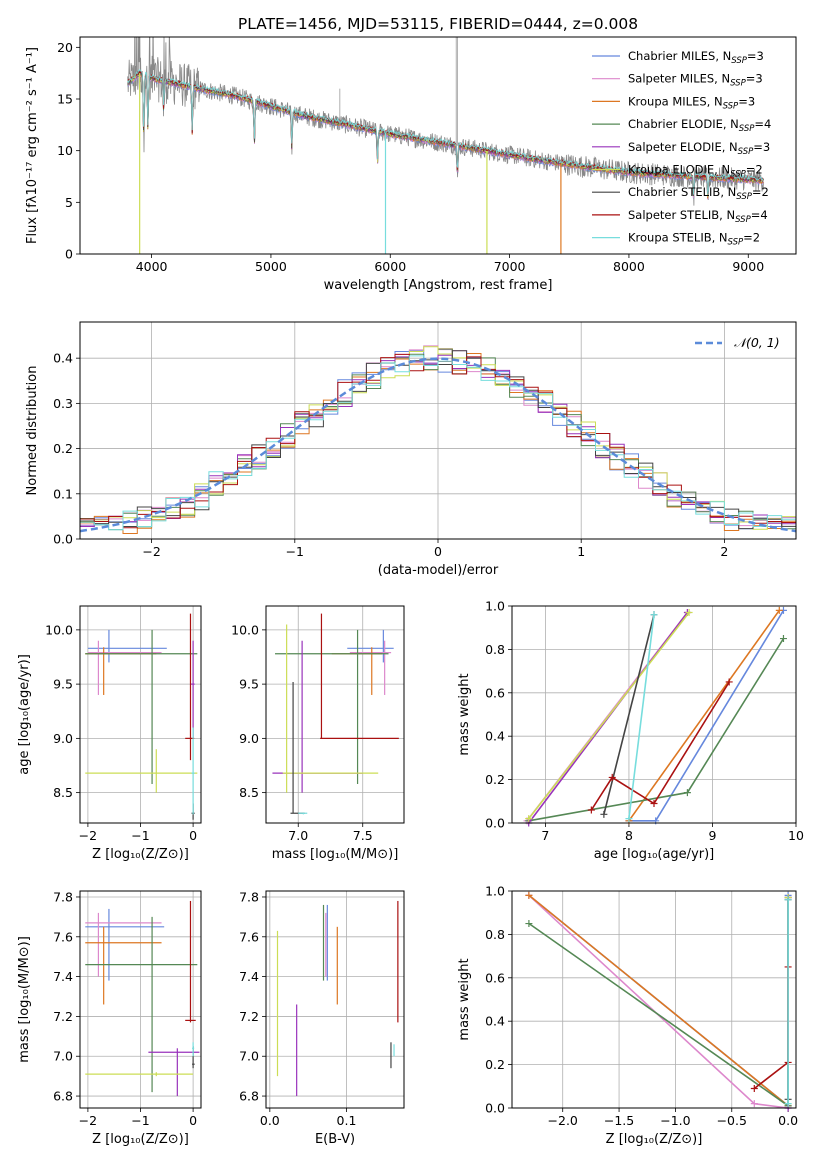 This screenshot has width=819, height=1170. What do you see at coordinates (298, 835) in the screenshot?
I see `x-tick-label: 7.0` at bounding box center [298, 835].